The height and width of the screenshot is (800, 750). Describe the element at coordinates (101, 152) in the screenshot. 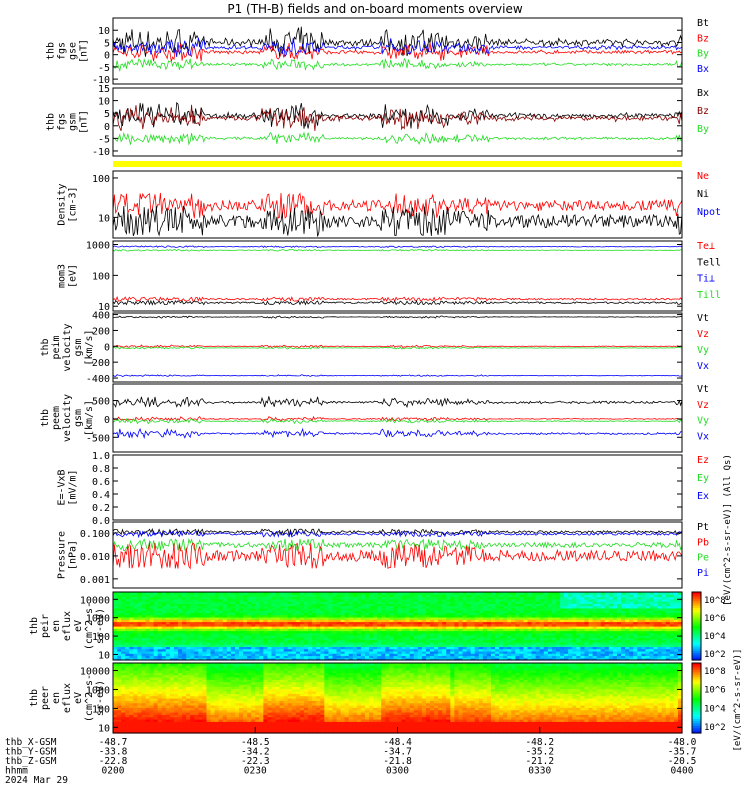

I see `y-tick-label: -10` at that location.